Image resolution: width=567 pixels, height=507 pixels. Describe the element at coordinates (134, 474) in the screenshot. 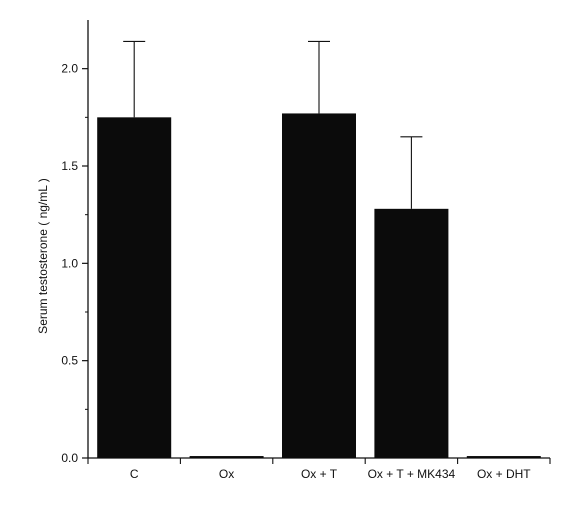

I see `x-category-label: C` at that location.